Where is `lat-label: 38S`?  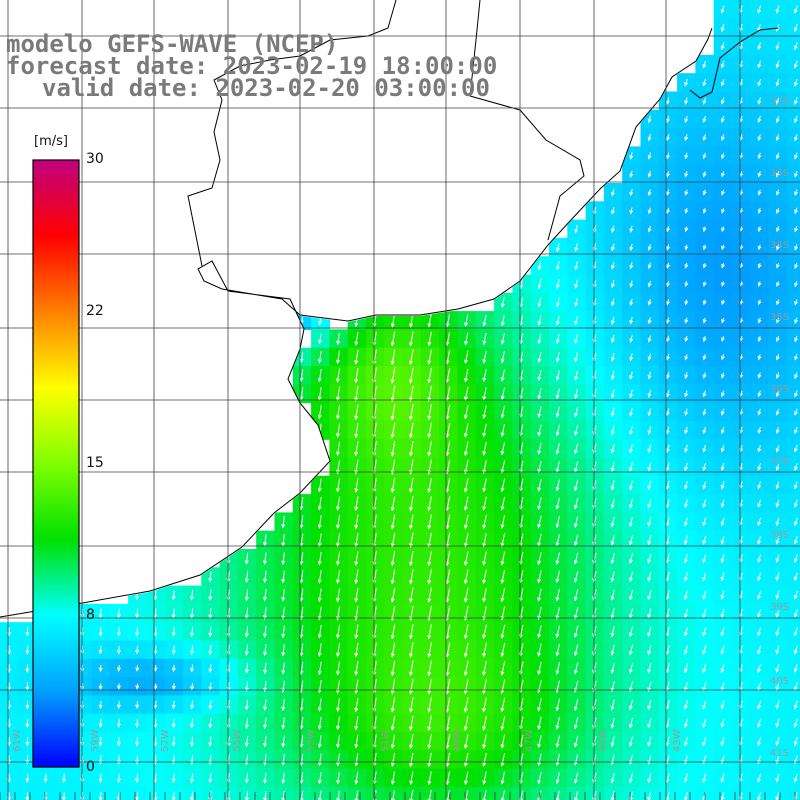
lat-label: 38S is located at coordinates (780, 535).